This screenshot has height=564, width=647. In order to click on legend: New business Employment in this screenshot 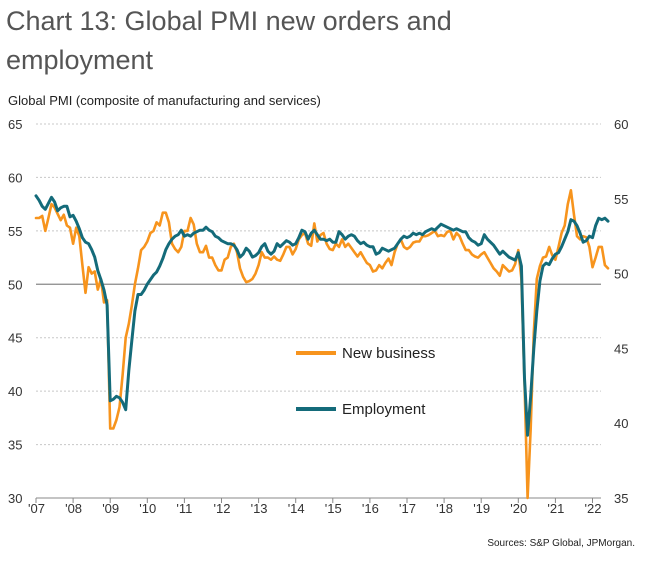, I will do `click(365, 381)`.